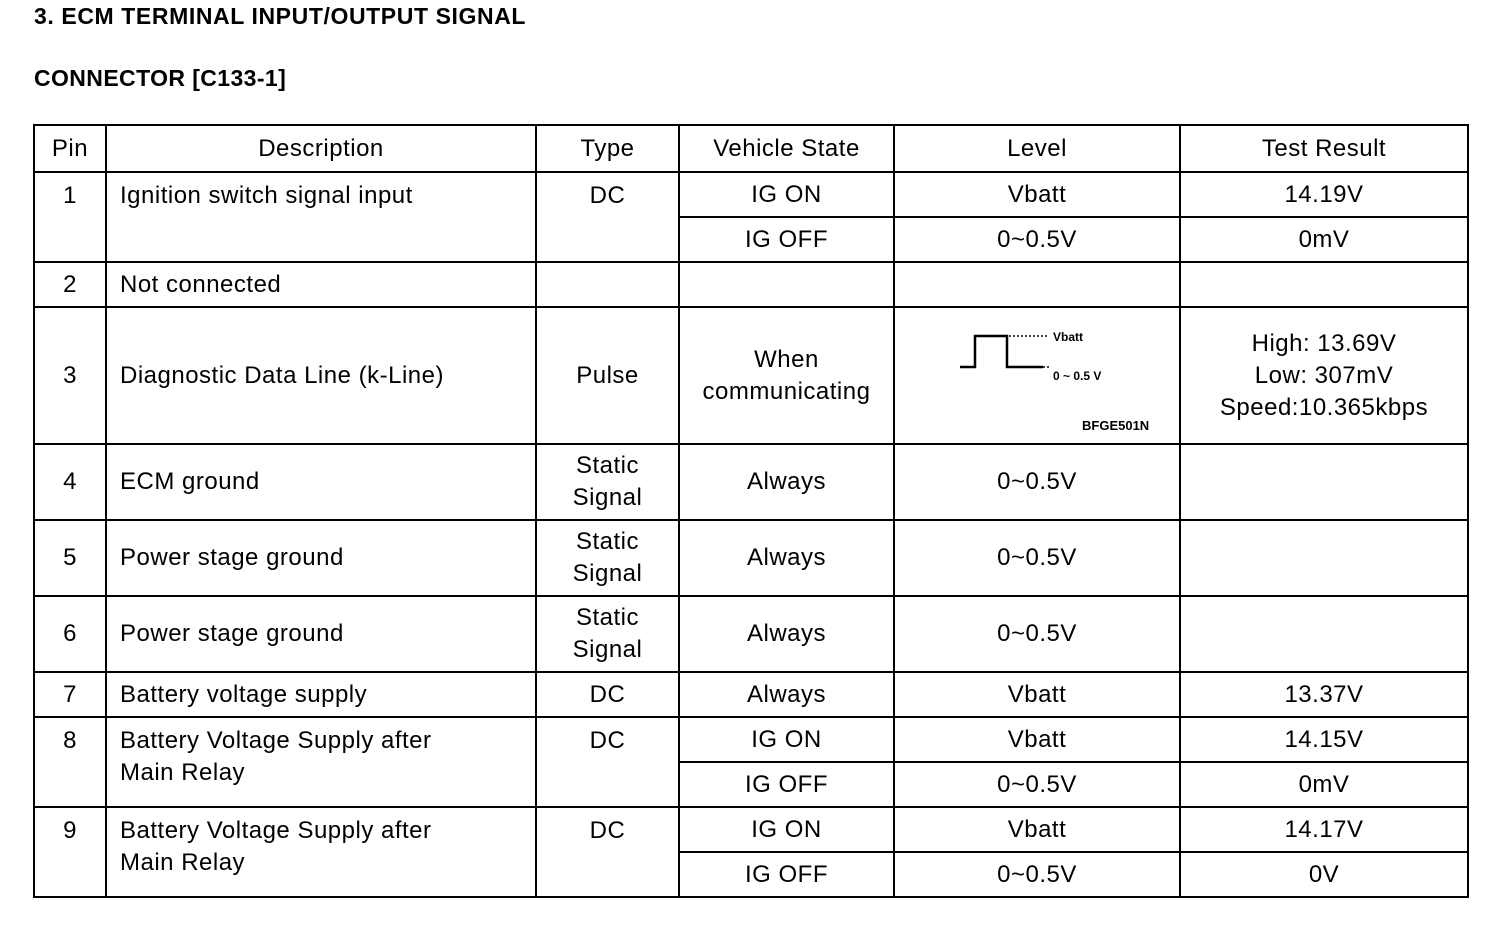 The width and height of the screenshot is (1504, 946). Describe the element at coordinates (70, 694) in the screenshot. I see `pin-cell: 7` at that location.